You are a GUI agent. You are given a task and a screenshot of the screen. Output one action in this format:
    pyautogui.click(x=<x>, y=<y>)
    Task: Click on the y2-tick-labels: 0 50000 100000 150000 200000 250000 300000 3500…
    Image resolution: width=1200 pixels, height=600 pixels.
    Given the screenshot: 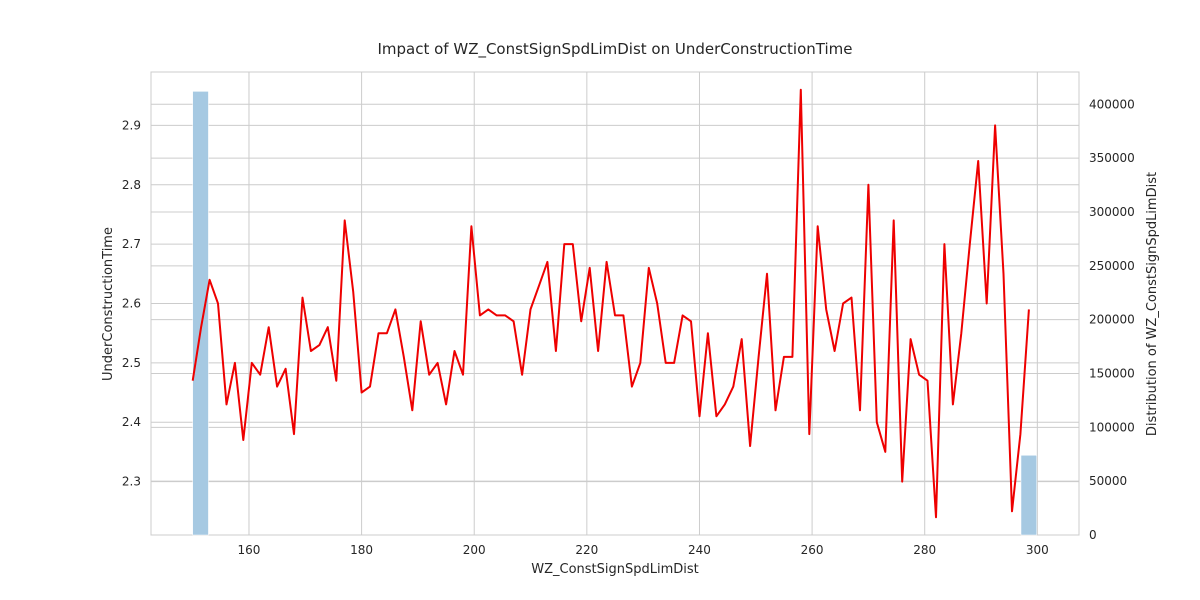 What is the action you would take?
    pyautogui.click(x=1112, y=319)
    